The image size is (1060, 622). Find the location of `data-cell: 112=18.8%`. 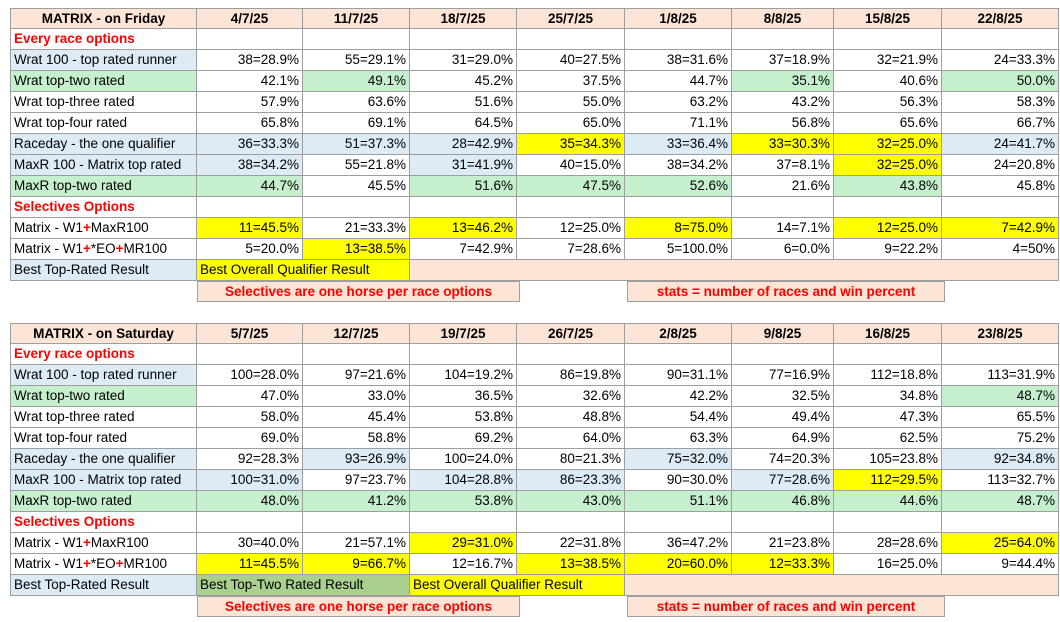

data-cell: 112=18.8% is located at coordinates (888, 375).